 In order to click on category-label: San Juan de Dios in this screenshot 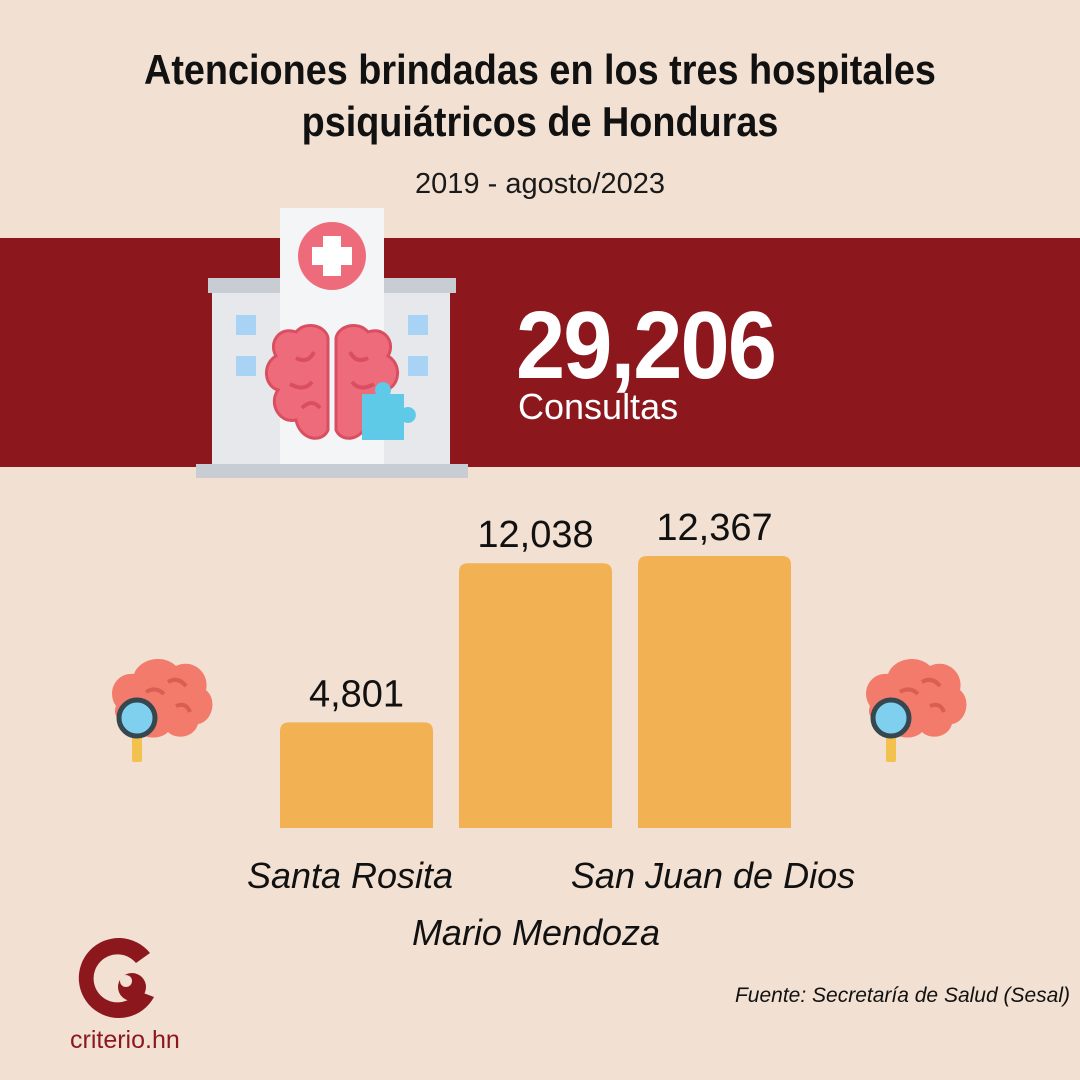, I will do `click(713, 875)`.